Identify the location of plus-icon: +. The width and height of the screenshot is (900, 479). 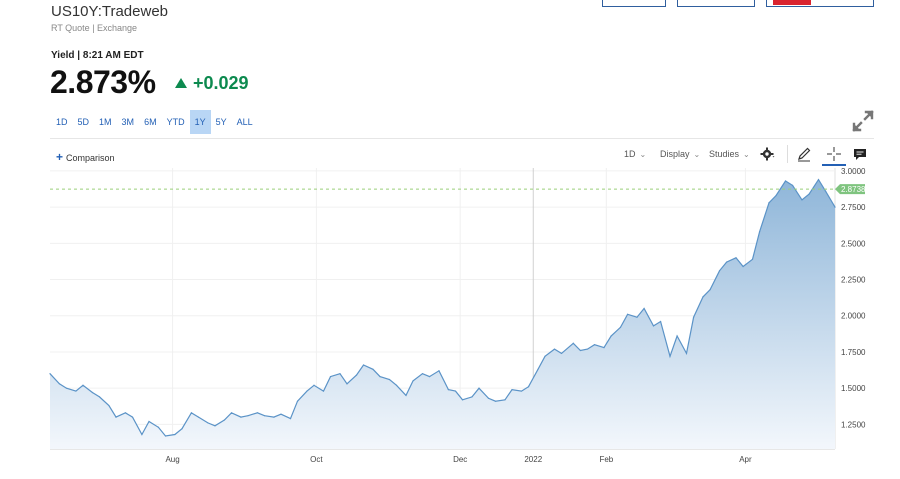
(60, 157).